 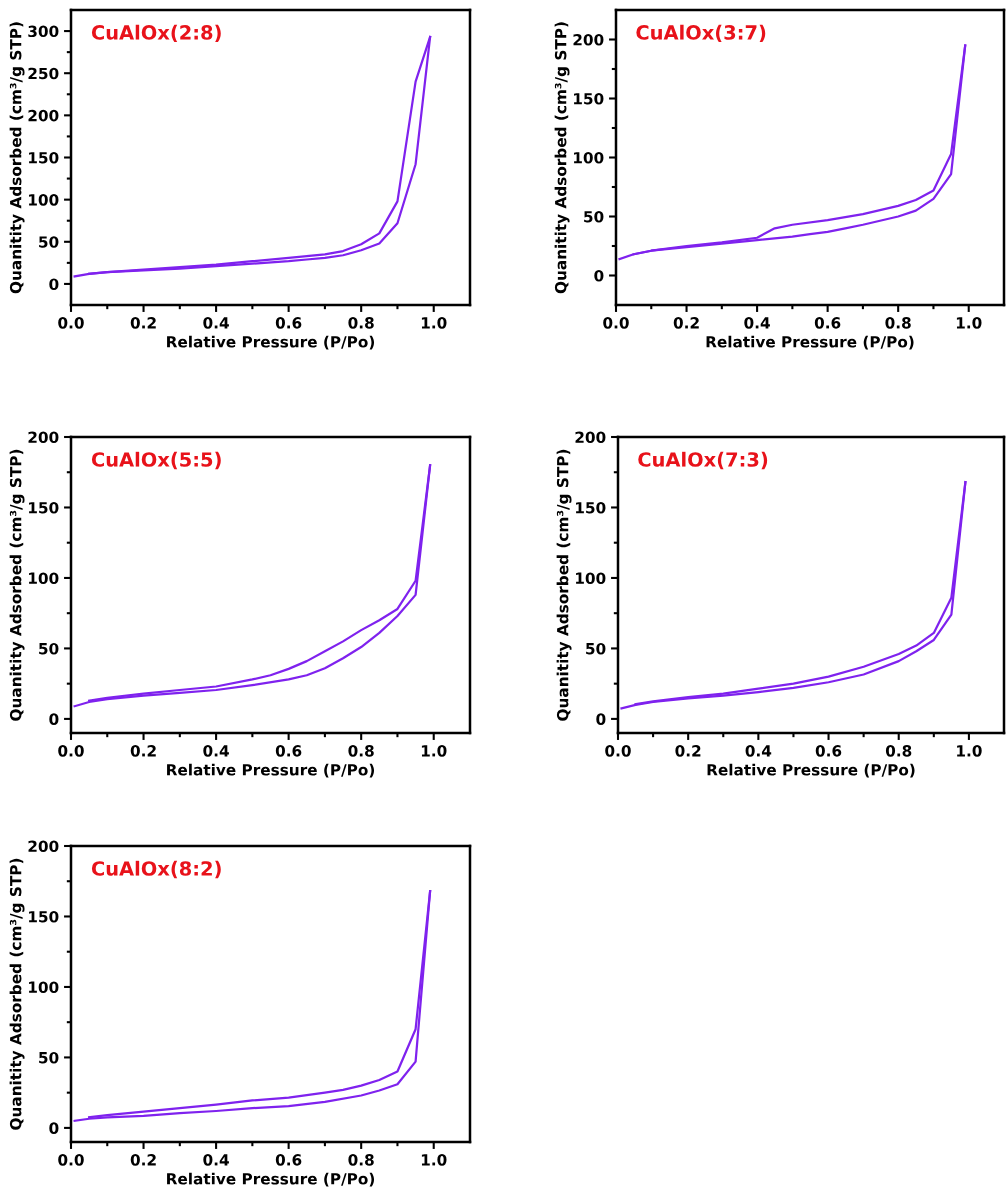 What do you see at coordinates (701, 33) in the screenshot?
I see `text: CuAlOx(3:7)` at bounding box center [701, 33].